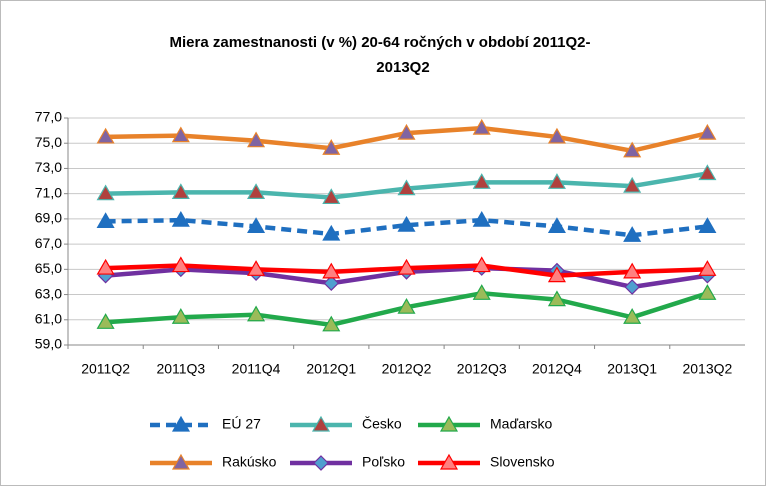  What do you see at coordinates (241, 424) in the screenshot?
I see `legend-label: EÚ 27` at bounding box center [241, 424].